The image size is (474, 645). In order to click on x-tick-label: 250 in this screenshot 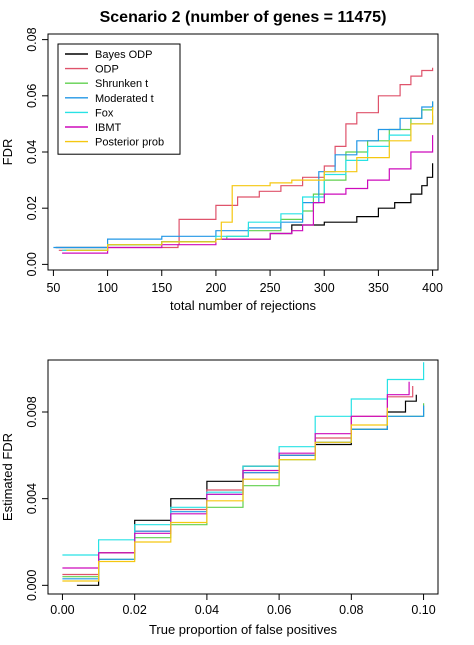, I will do `click(270, 288)`.